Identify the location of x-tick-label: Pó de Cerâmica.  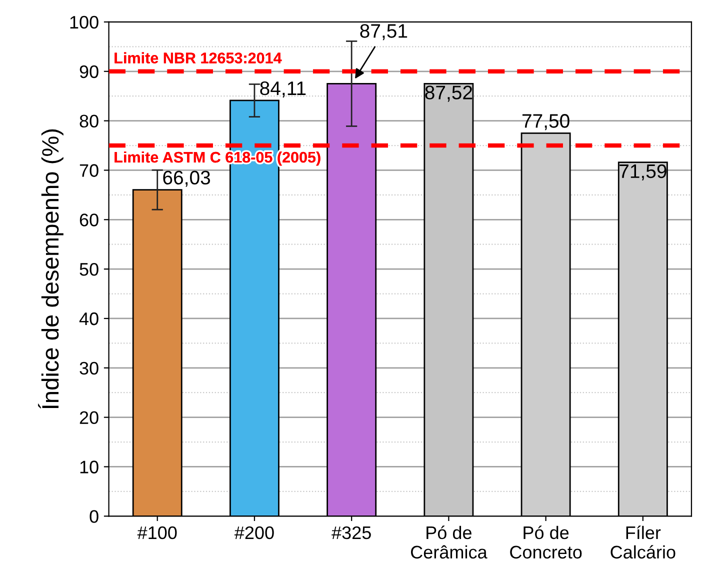
(449, 542).